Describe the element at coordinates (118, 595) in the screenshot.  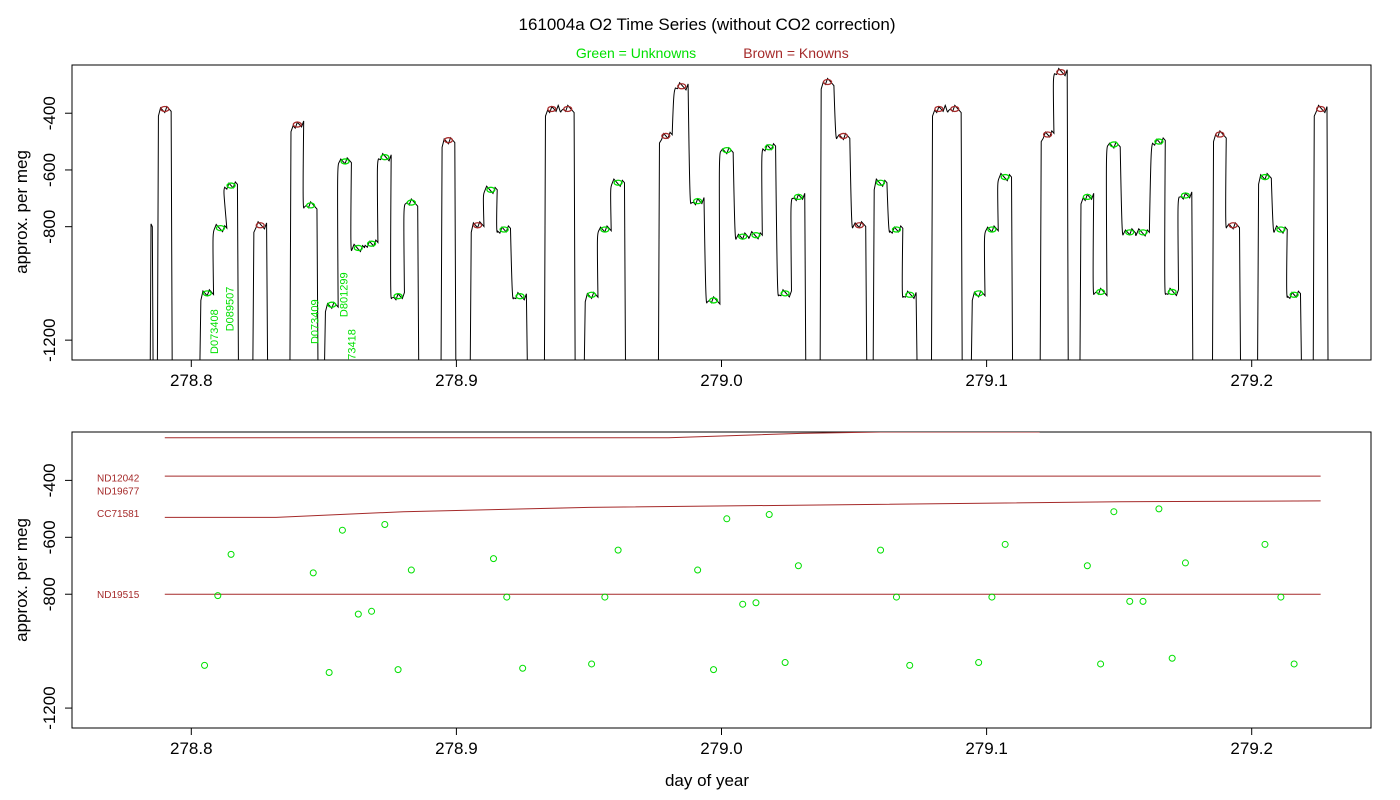
I see `known-standard-label: ND19515` at that location.